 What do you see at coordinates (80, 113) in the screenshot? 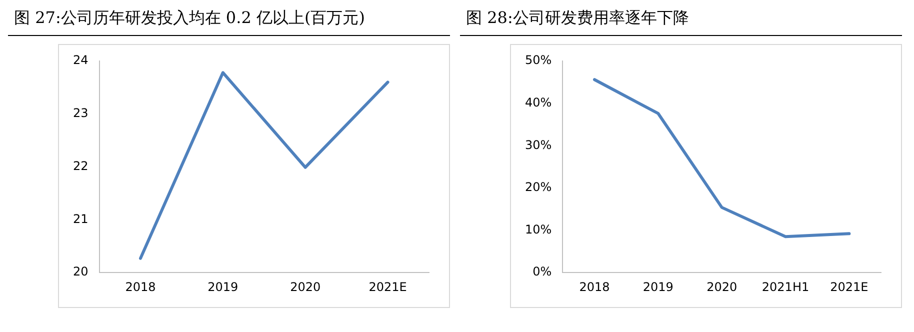
I see `y-tick-label: 23` at bounding box center [80, 113].